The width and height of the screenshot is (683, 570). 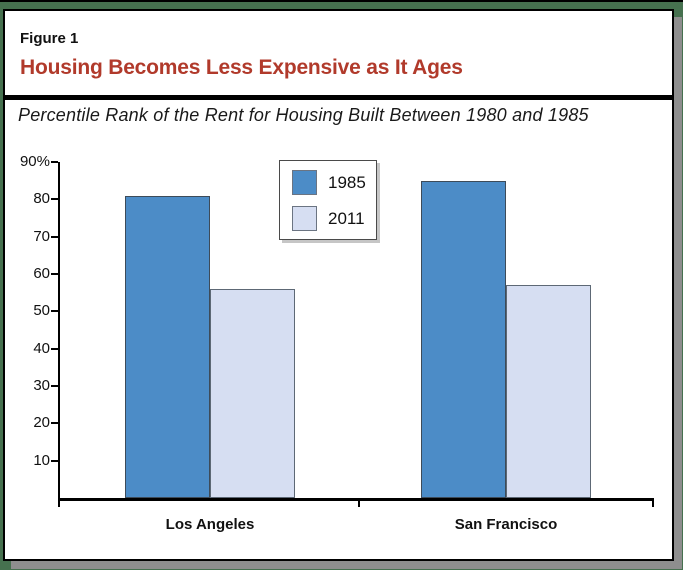 What do you see at coordinates (304, 218) in the screenshot?
I see `legend-swatch-2011` at bounding box center [304, 218].